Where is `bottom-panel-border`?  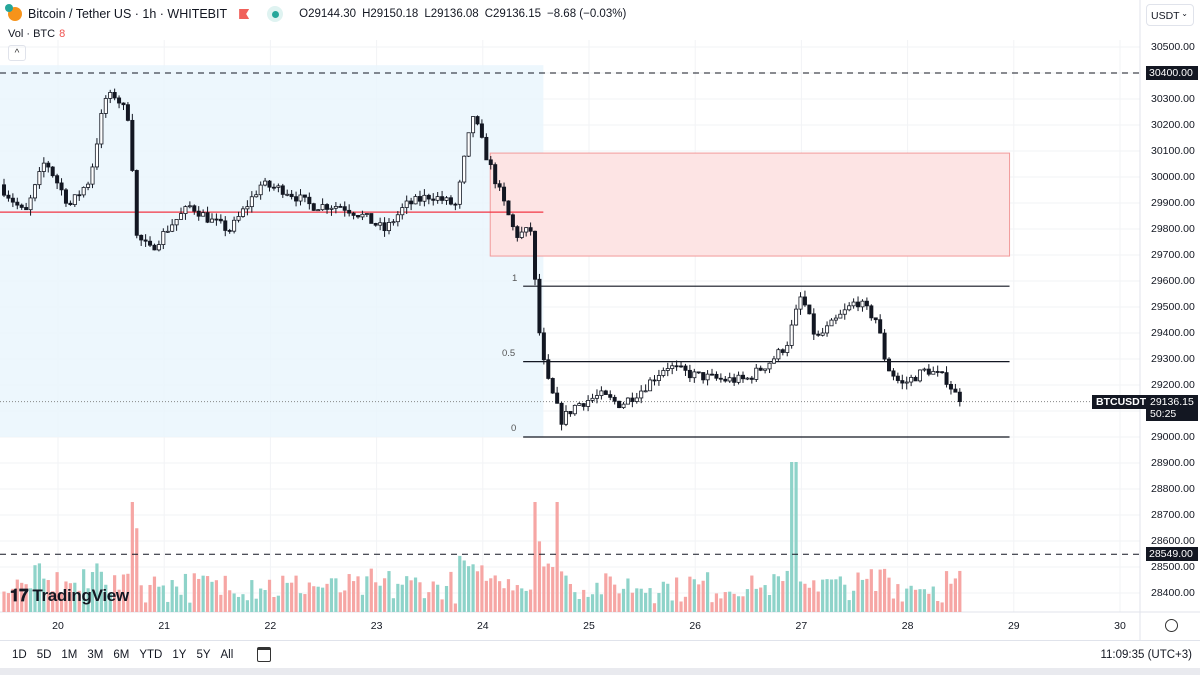 bottom-panel-border is located at coordinates (600, 671).